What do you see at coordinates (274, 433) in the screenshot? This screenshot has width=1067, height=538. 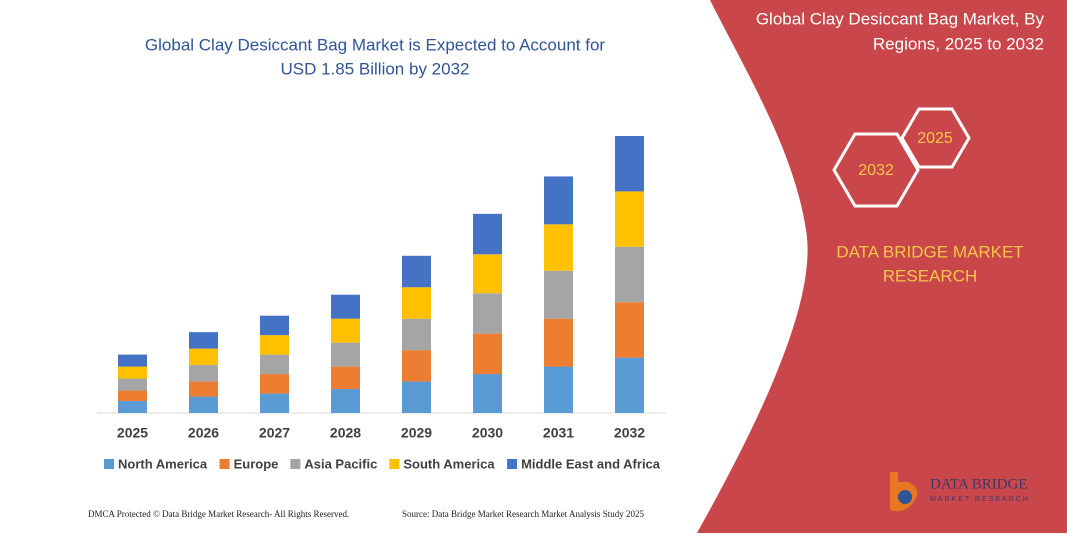 I see `x-tick-label: 2027` at bounding box center [274, 433].